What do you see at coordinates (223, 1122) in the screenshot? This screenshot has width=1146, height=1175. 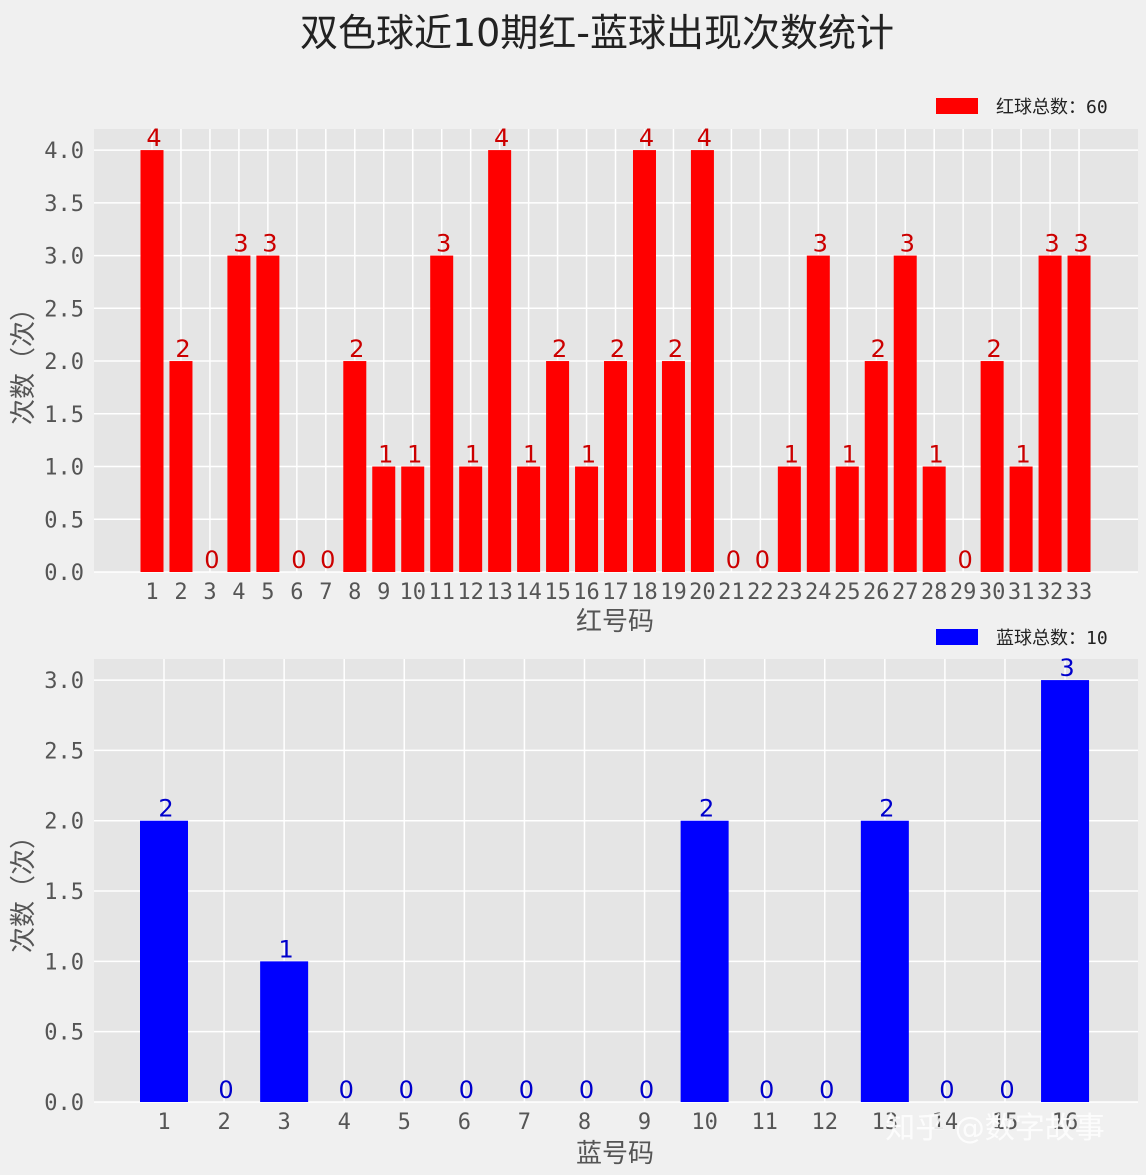 I see `blue-x-tick-label: 2` at bounding box center [223, 1122].